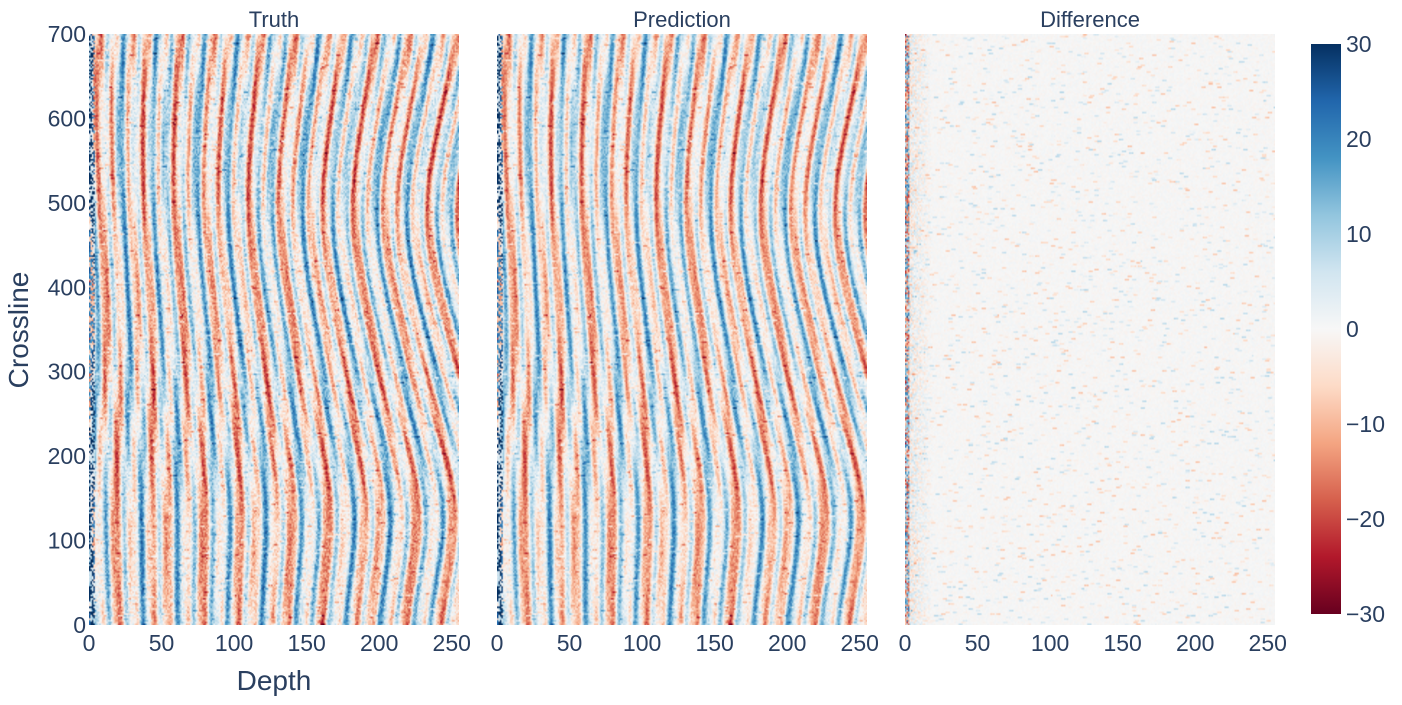 The width and height of the screenshot is (1402, 705). I want to click on colorbar-tick-label: 20, so click(1359, 139).